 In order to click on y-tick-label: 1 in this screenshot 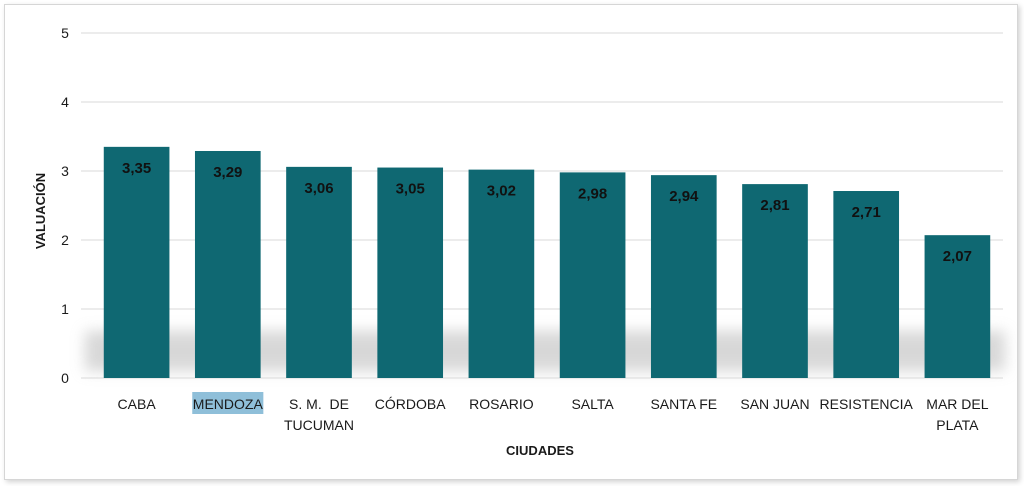, I will do `click(65, 309)`.